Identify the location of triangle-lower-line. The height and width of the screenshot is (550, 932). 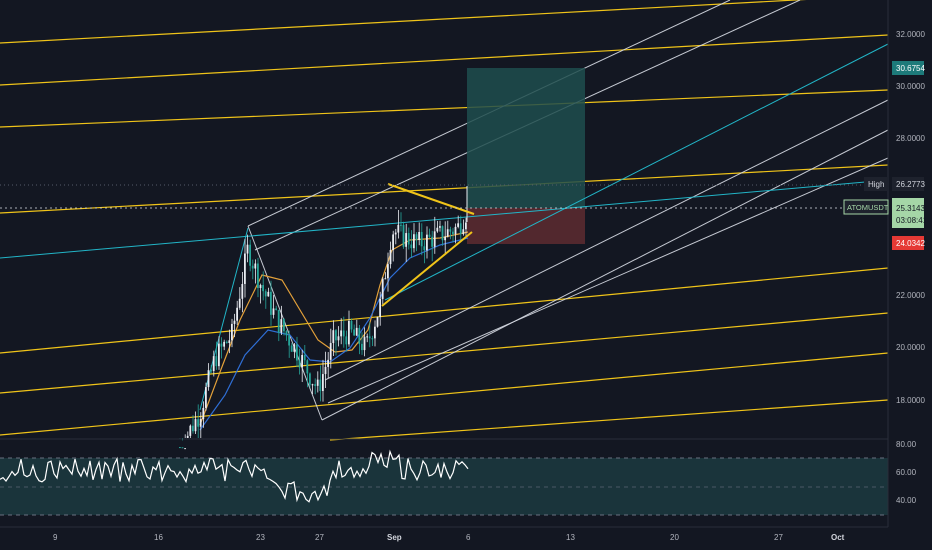
(427, 269).